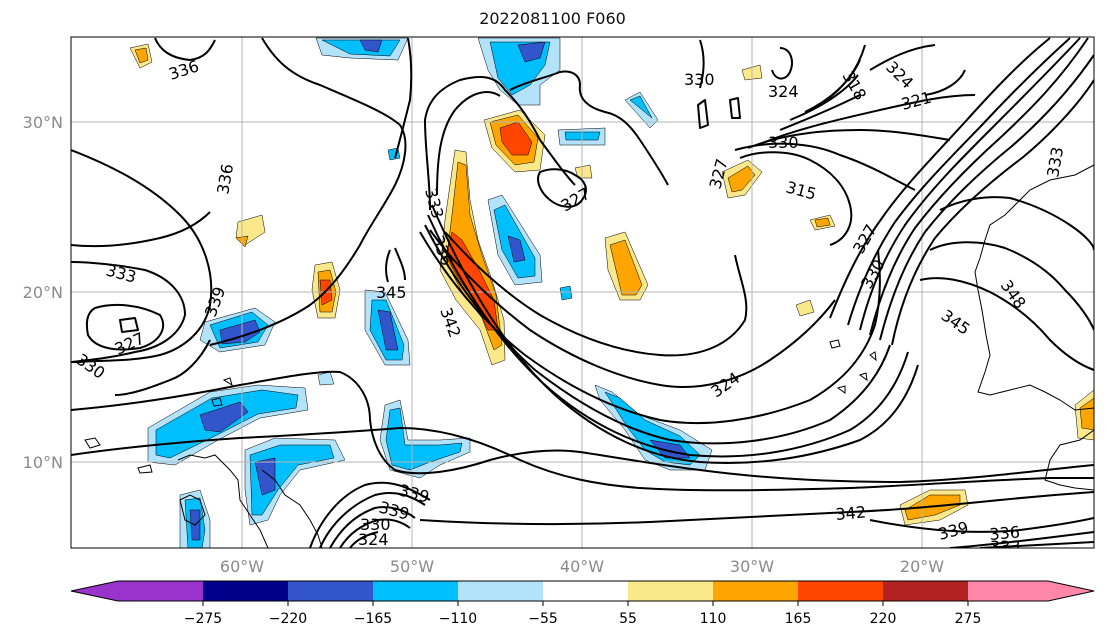 The width and height of the screenshot is (1105, 639). What do you see at coordinates (713, 619) in the screenshot?
I see `colorbar-tick-label: 110` at bounding box center [713, 619].